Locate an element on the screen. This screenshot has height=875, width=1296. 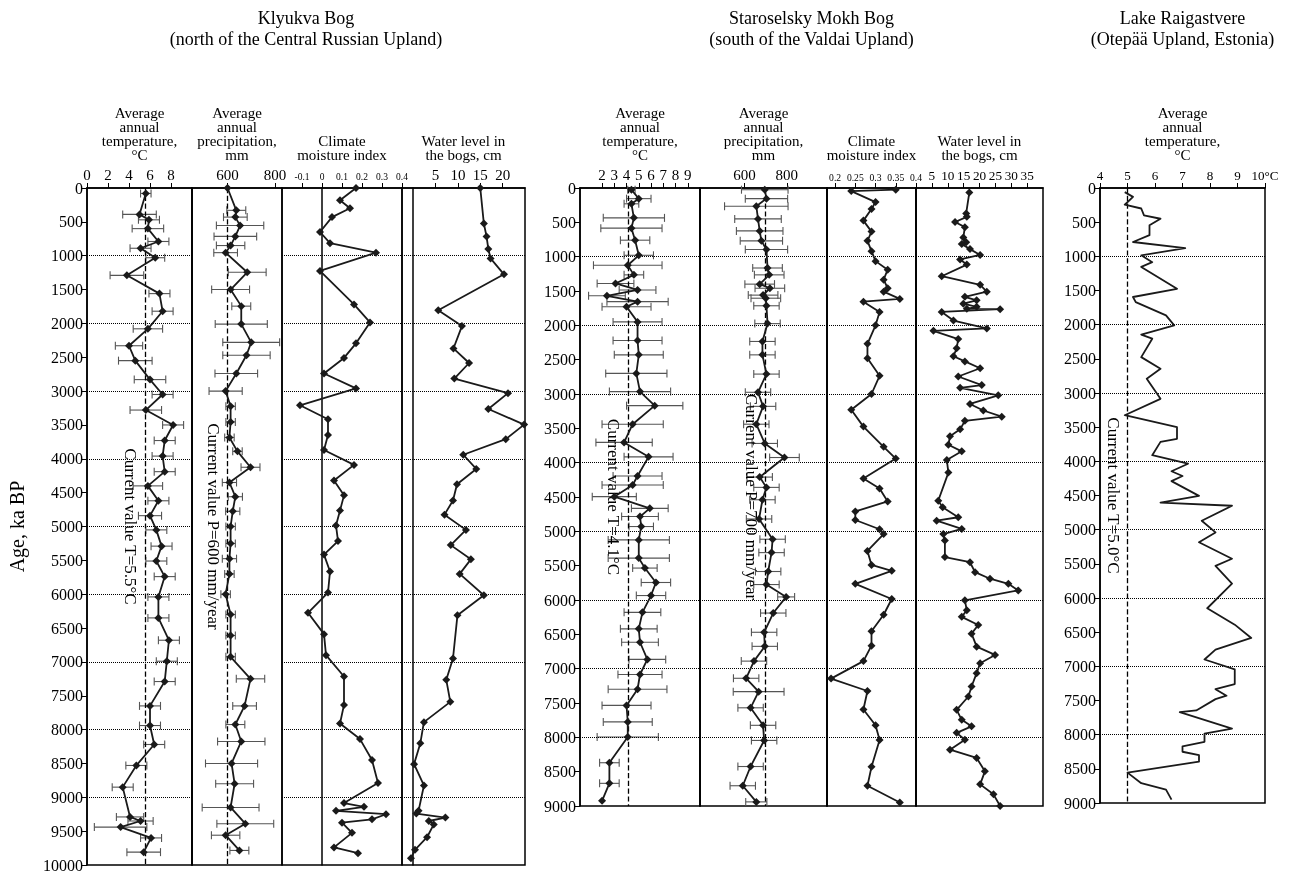
chart-title: Klyukva Bog is located at coordinates (306, 18).